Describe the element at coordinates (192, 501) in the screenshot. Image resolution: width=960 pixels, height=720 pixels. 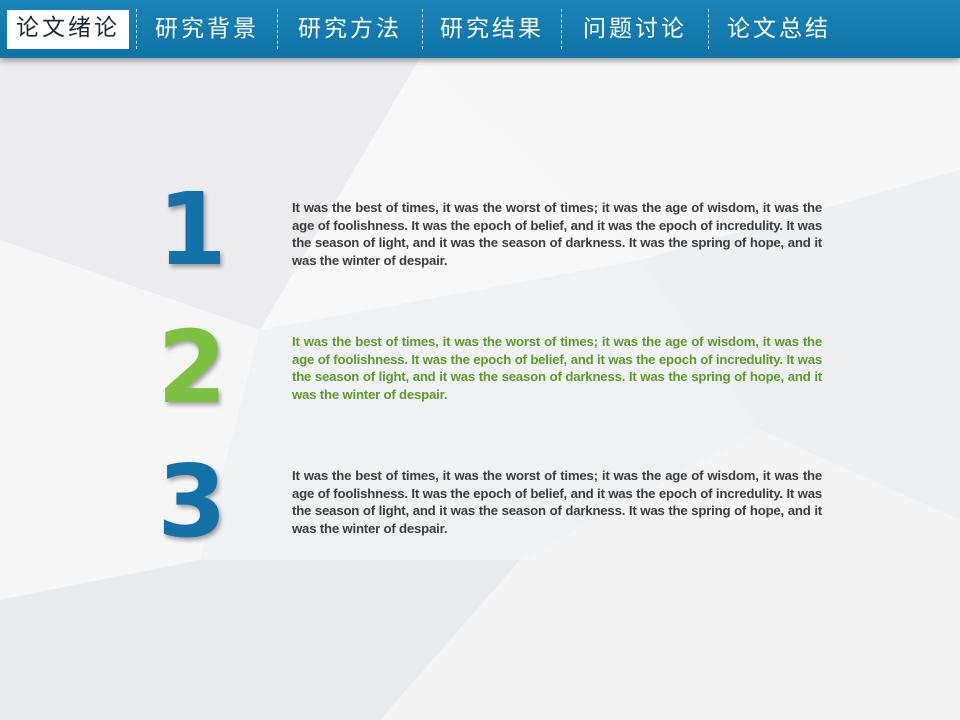
I see `item-number-3: 3` at that location.